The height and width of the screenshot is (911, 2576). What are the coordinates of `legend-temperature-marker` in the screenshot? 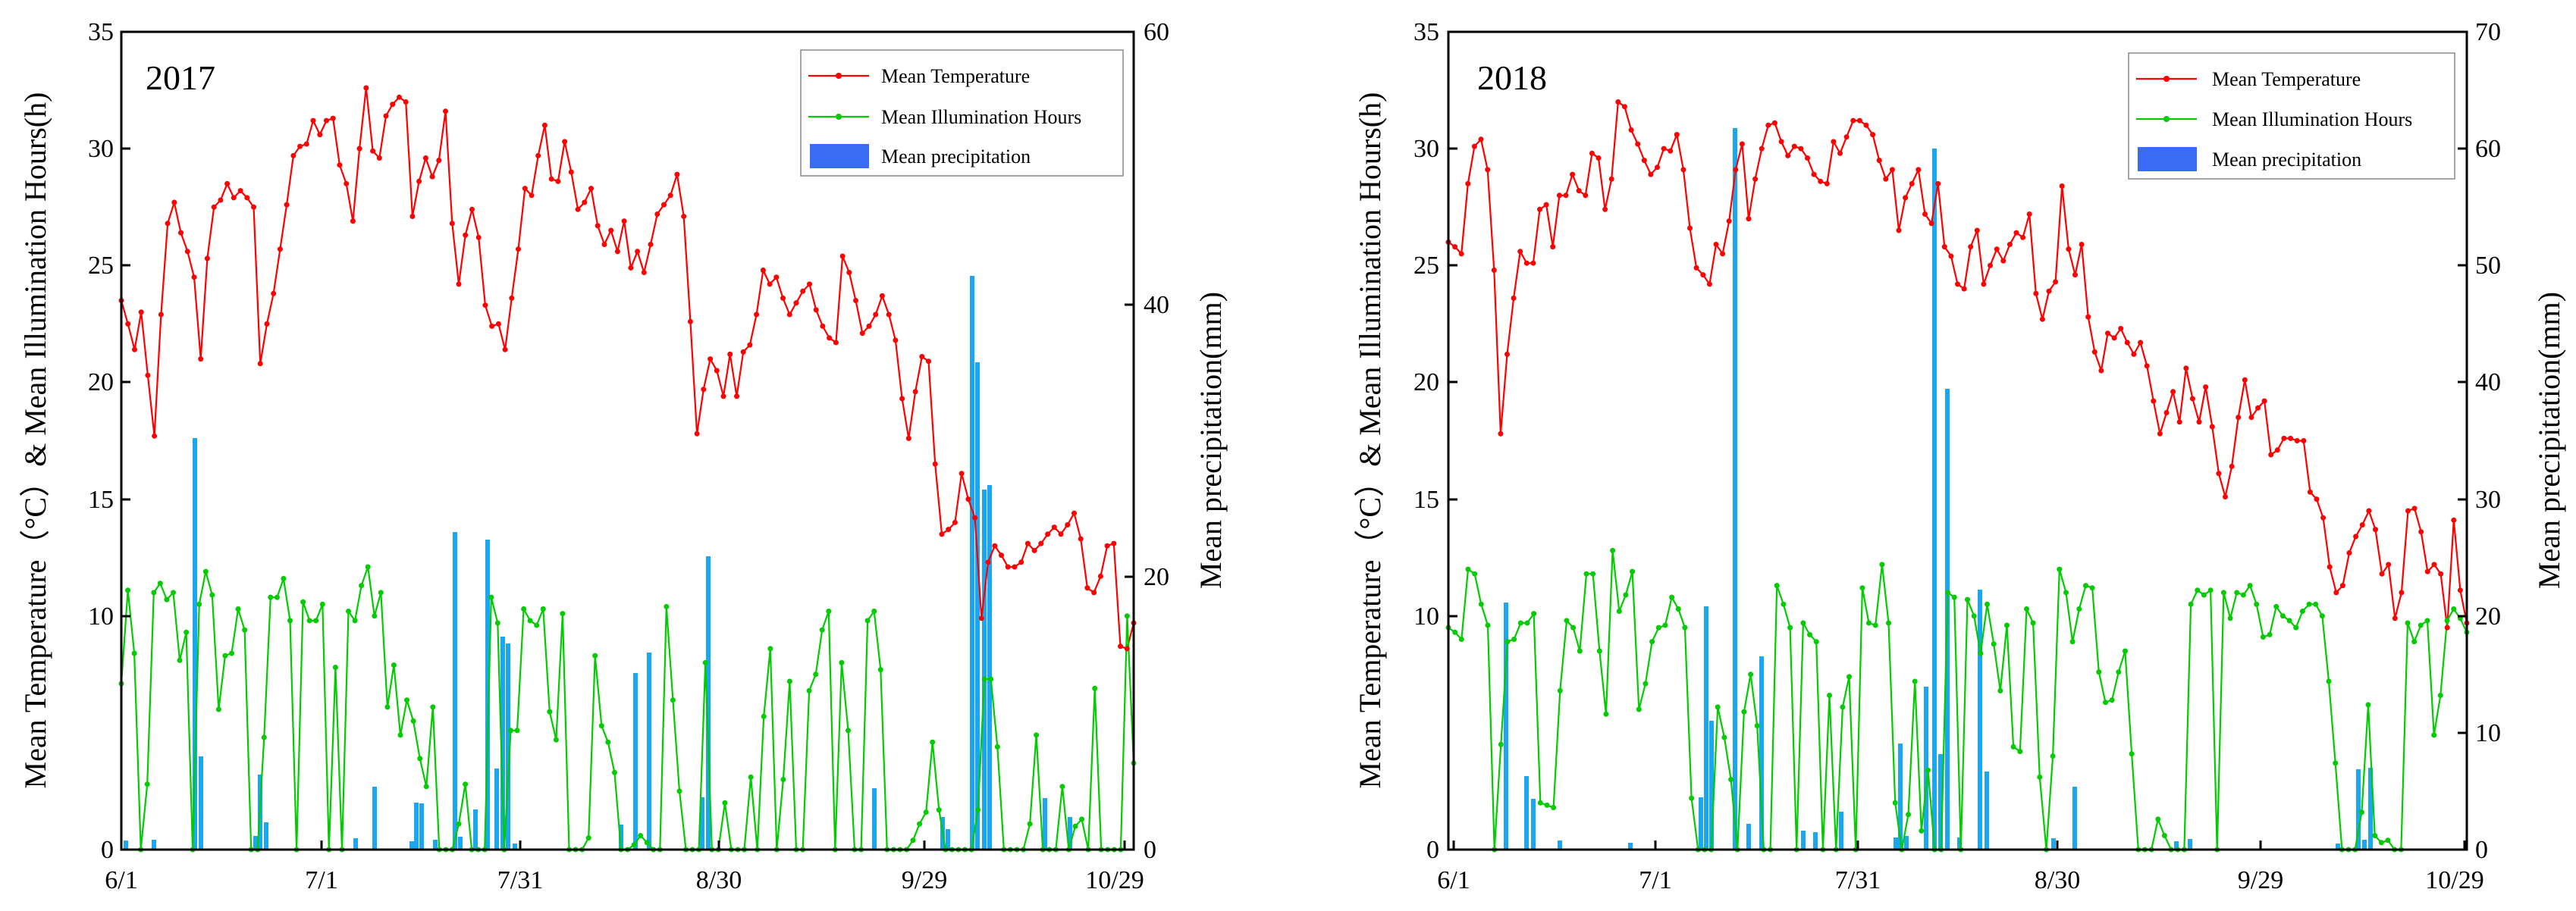 It's located at (839, 76).